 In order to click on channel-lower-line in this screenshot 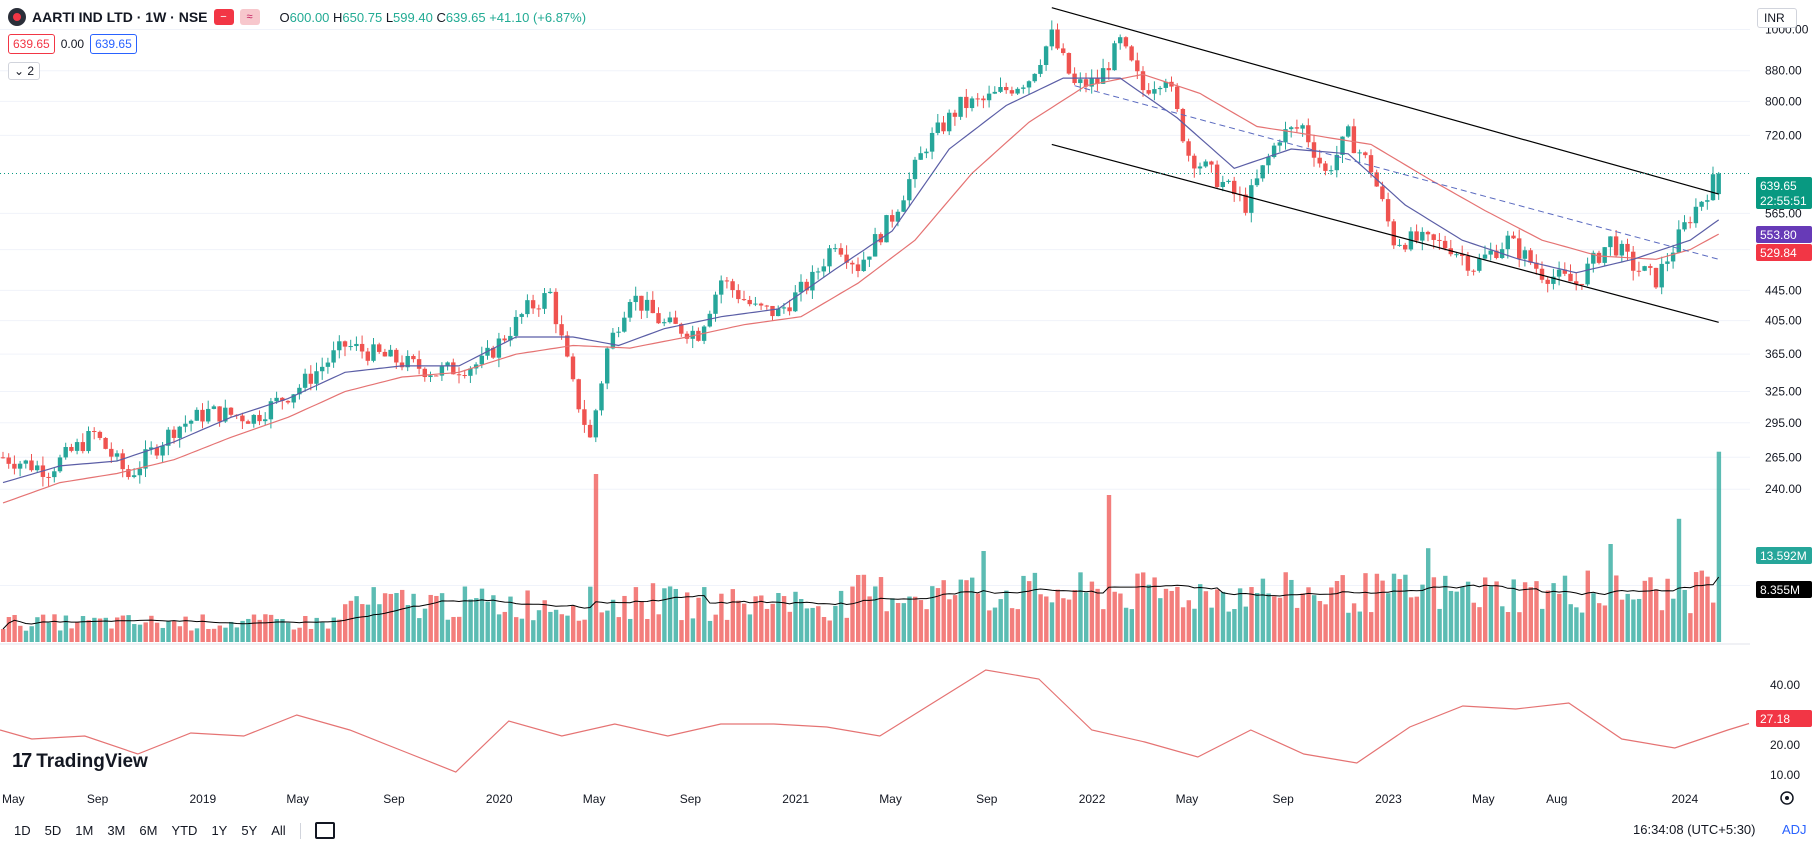, I will do `click(1385, 233)`.